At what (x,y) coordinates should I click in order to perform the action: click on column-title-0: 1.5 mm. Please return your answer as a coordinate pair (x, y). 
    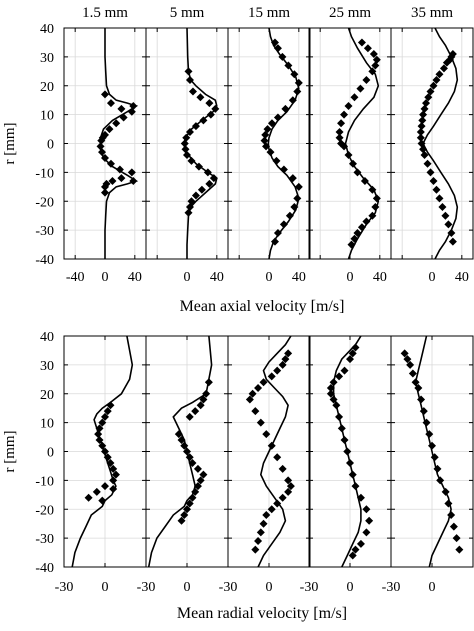
    Looking at the image, I should click on (105, 13).